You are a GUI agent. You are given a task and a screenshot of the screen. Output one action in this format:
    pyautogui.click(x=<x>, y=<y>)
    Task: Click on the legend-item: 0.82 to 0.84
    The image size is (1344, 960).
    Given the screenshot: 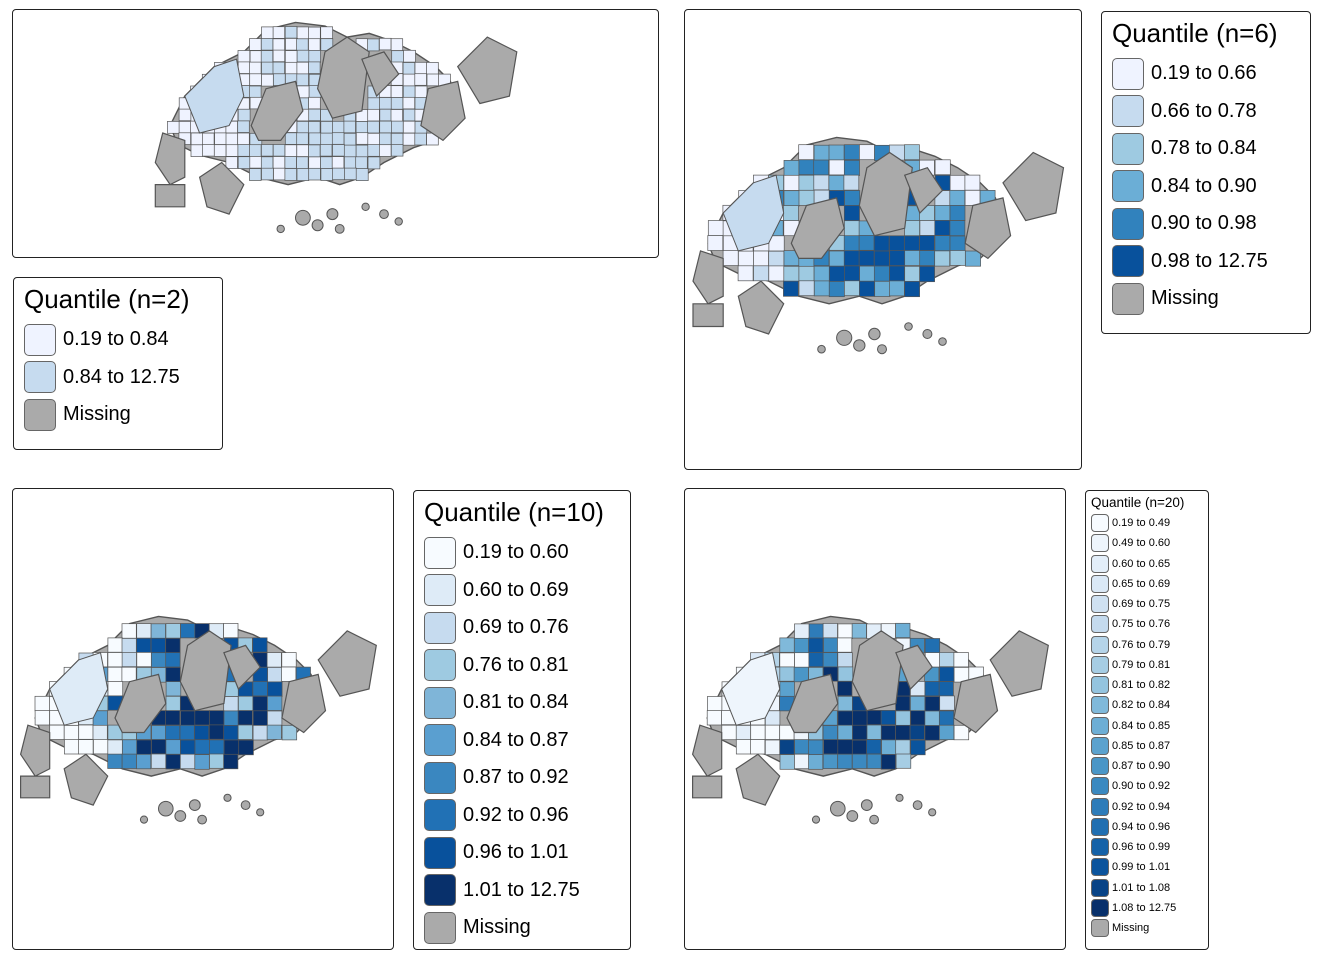 What is the action you would take?
    pyautogui.click(x=1146, y=705)
    